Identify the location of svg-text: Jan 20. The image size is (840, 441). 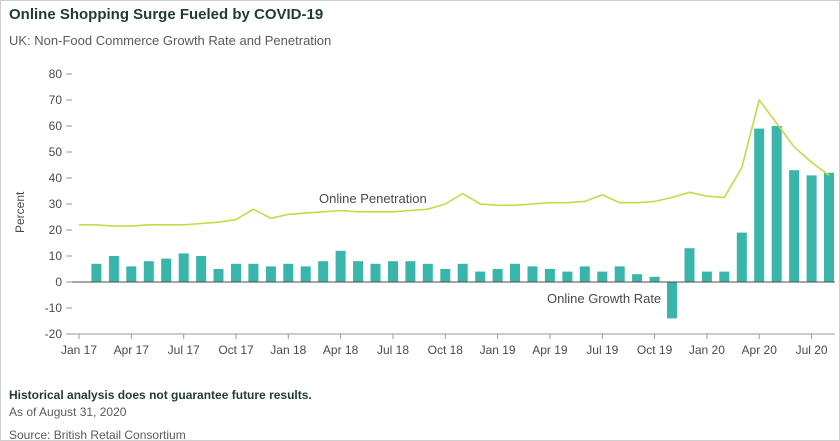
(707, 350).